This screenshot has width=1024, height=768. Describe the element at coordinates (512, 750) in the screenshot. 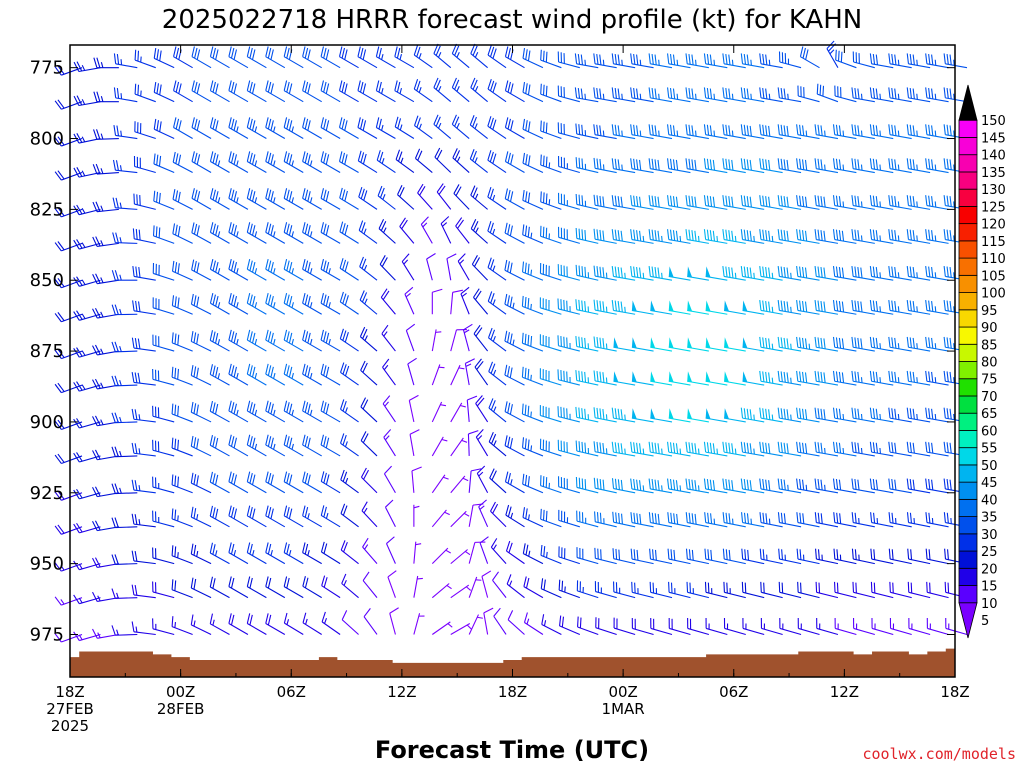

I see `x-axis-label: Forecast Time (UTC)` at that location.